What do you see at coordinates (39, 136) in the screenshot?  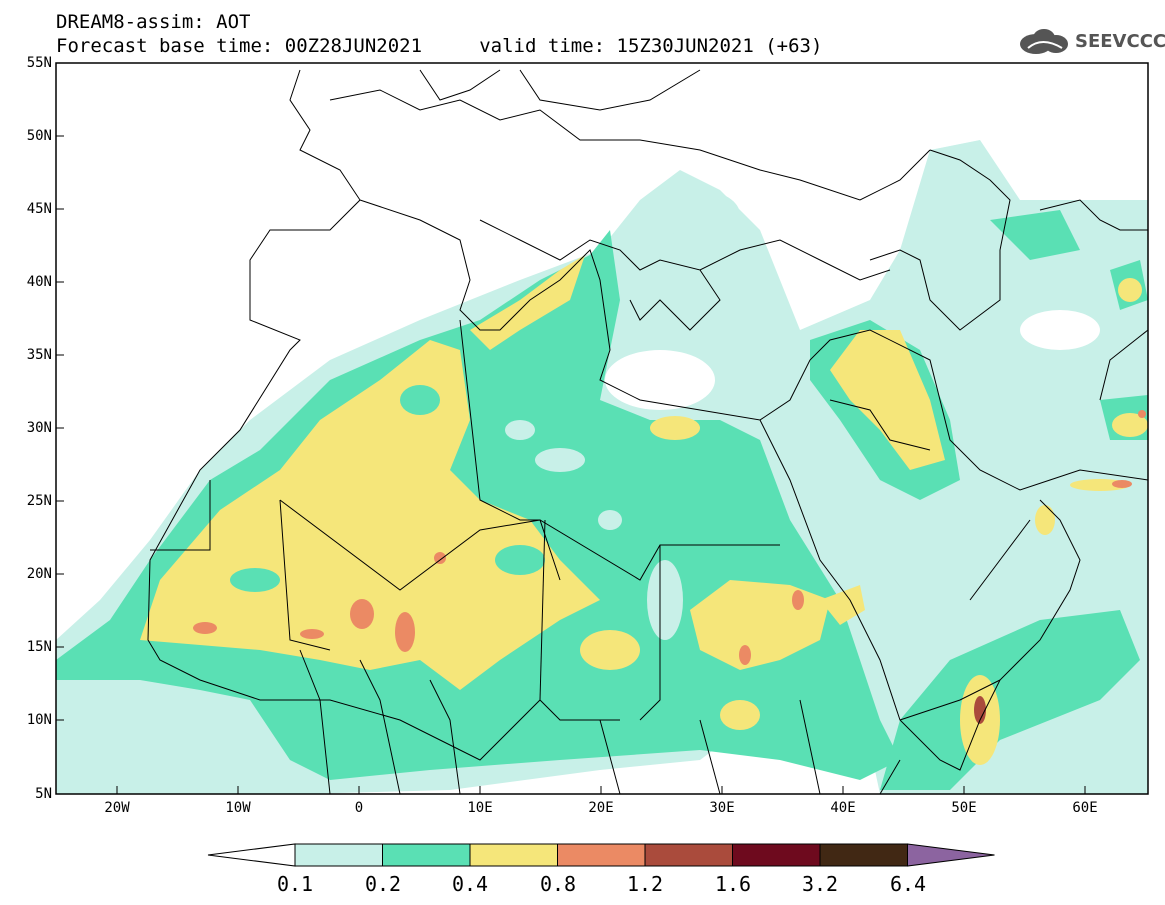 I see `lat-label: 50N` at bounding box center [39, 136].